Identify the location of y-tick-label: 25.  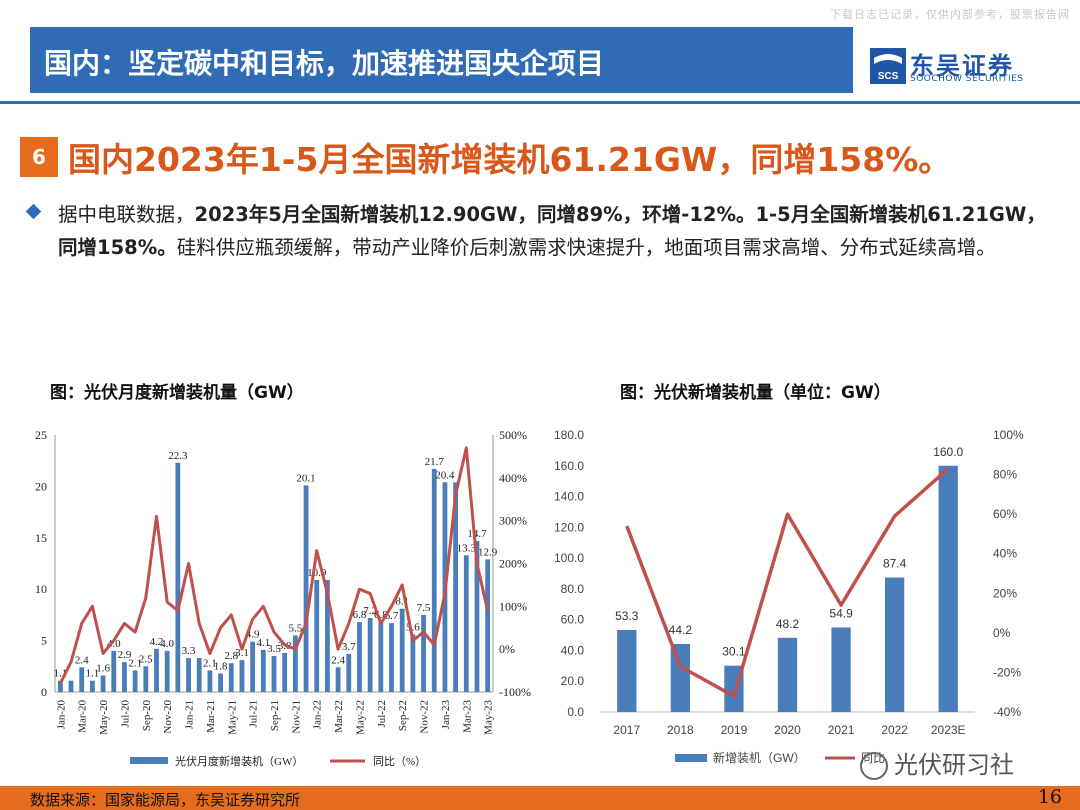
(41, 435).